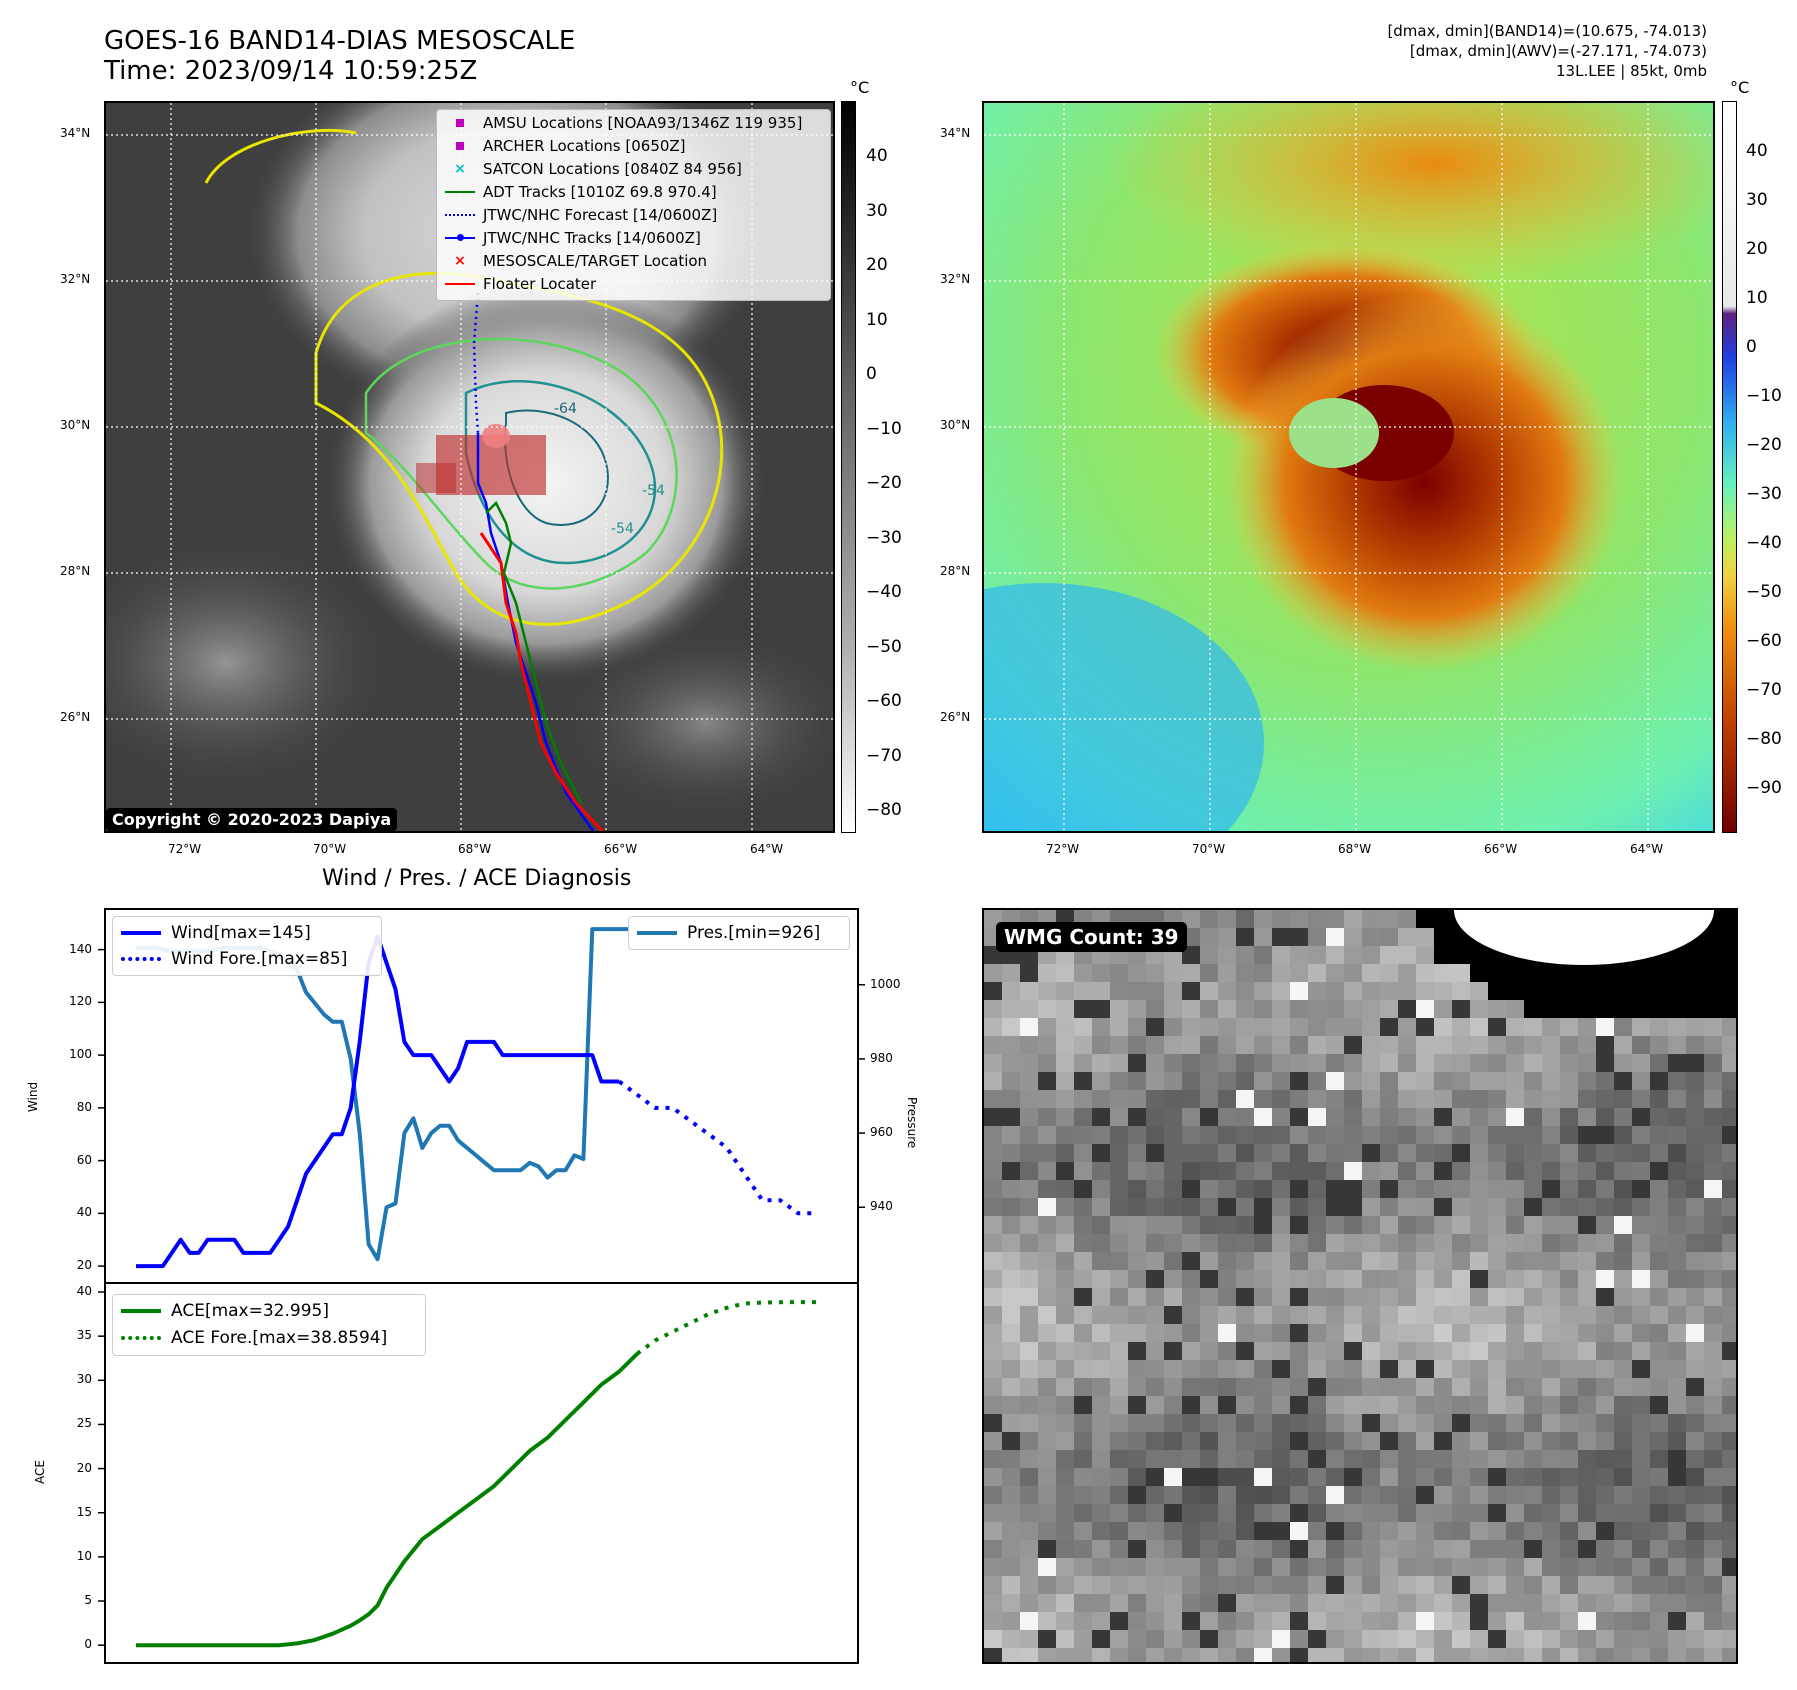 This screenshot has width=1797, height=1690. I want to click on colorbar-left-tick: −40, so click(884, 592).